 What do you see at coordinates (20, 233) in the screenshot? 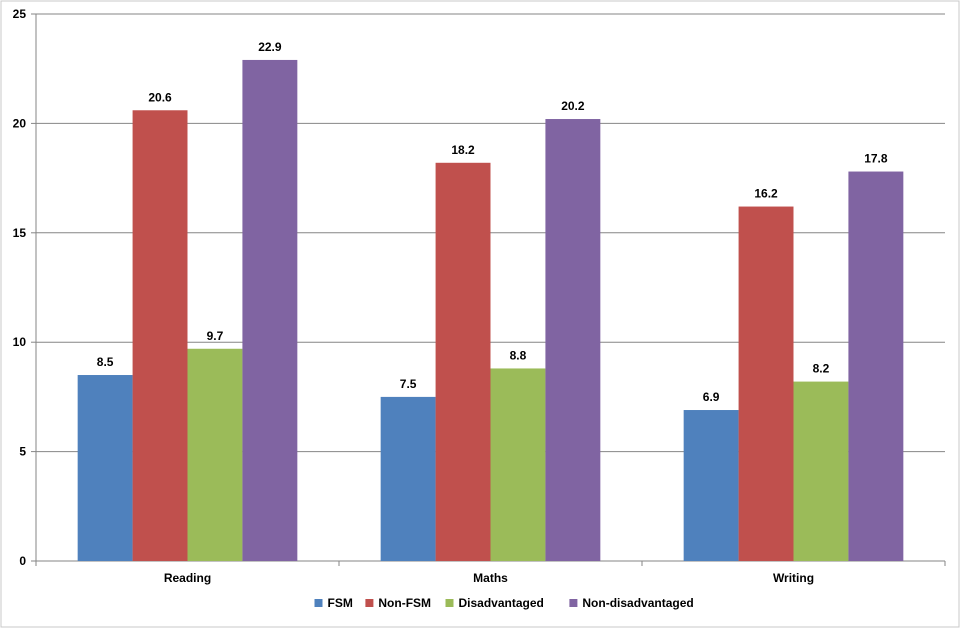
I see `y-tick-label: 15` at bounding box center [20, 233].